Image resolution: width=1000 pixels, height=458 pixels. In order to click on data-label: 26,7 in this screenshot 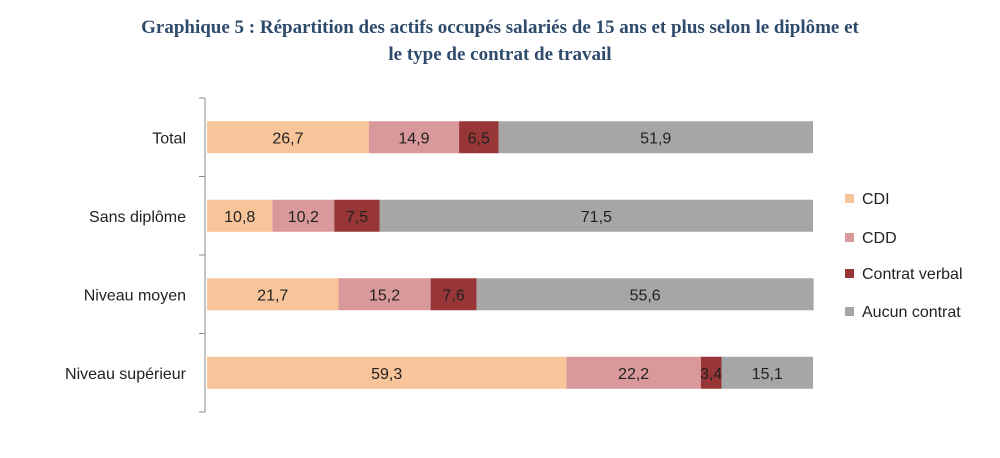, I will do `click(287, 138)`.